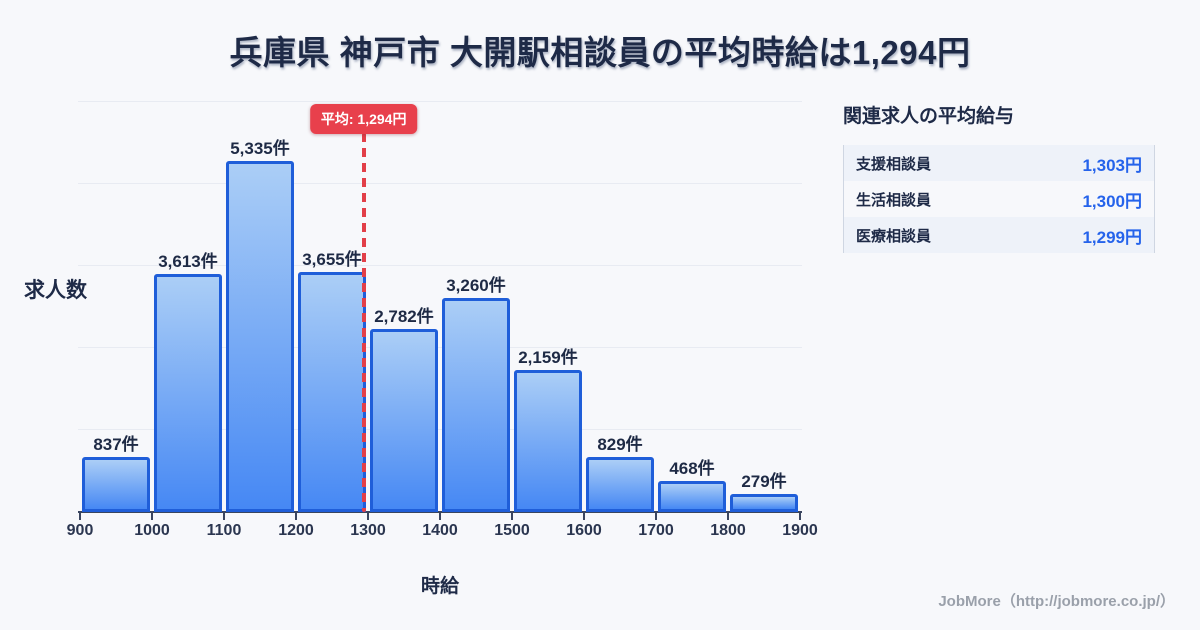 The image size is (1200, 630). I want to click on bar-value-label: 3,613件, so click(188, 261).